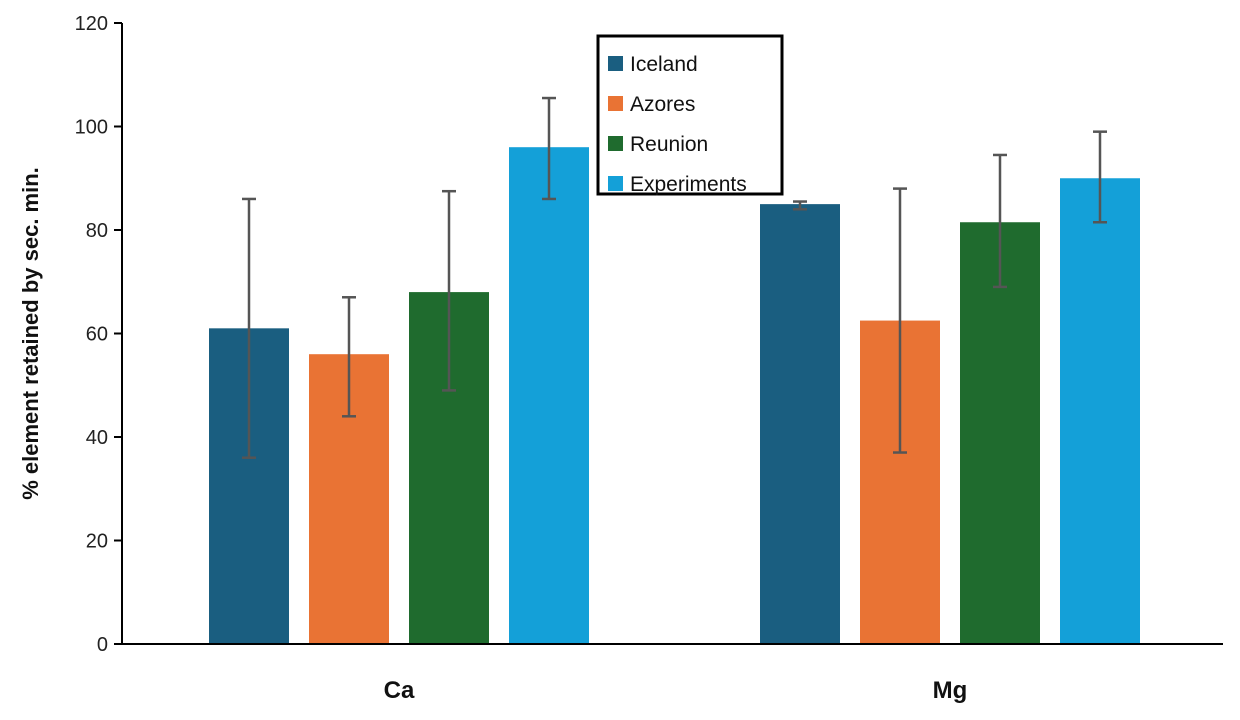  I want to click on legend-swatch-azores, so click(615, 103).